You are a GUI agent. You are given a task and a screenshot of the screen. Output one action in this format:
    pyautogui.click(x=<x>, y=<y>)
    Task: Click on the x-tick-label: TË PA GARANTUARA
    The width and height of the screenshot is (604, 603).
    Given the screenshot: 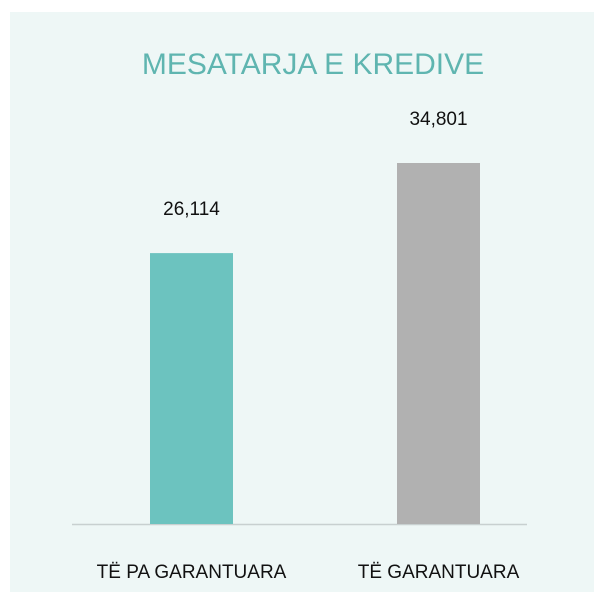 What is the action you would take?
    pyautogui.click(x=192, y=572)
    